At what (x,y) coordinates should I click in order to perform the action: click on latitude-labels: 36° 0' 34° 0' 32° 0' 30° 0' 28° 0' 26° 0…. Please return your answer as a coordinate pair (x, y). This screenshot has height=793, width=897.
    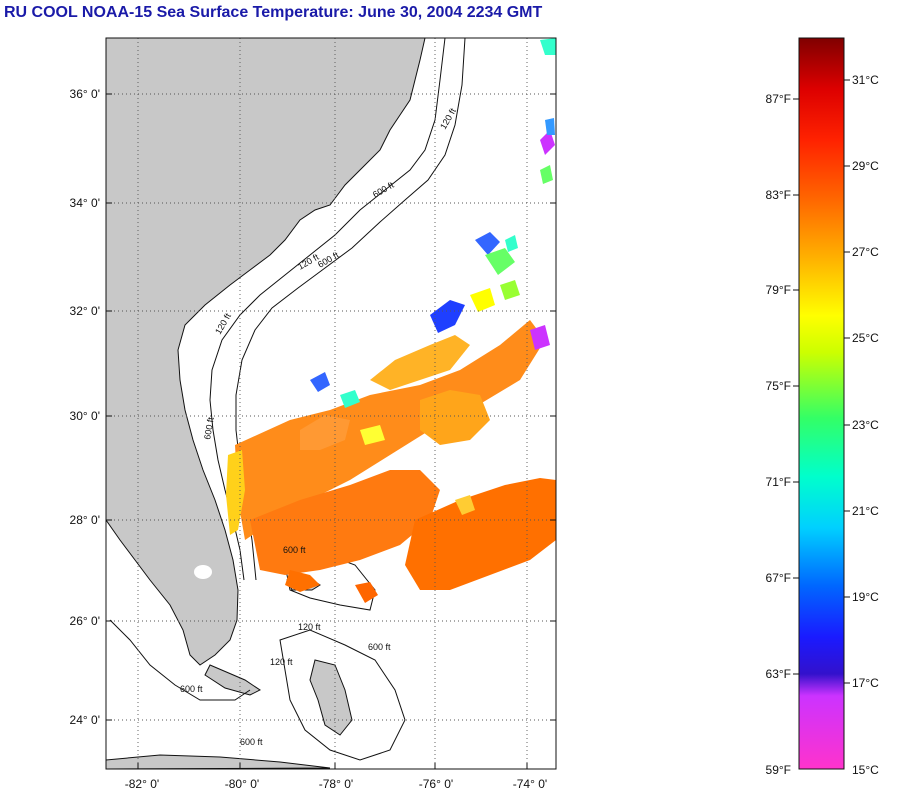
    Looking at the image, I should click on (85, 407).